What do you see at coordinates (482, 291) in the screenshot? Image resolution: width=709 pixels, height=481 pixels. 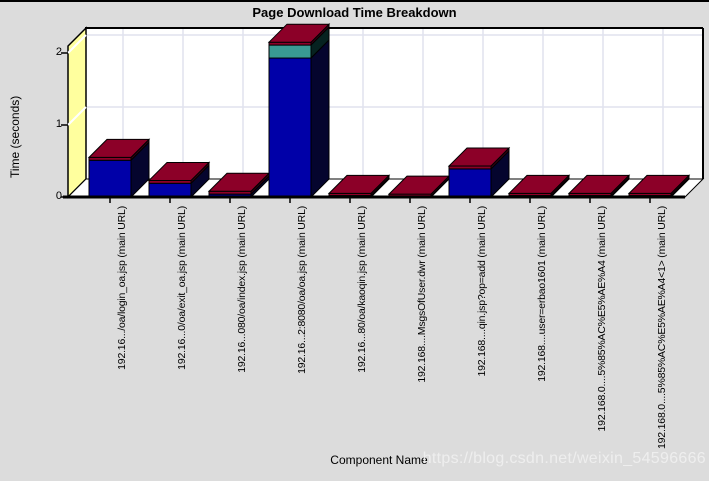 I see `x-axis-label-7: 192.168....qin.jsp?op=add (main URL)` at bounding box center [482, 291].